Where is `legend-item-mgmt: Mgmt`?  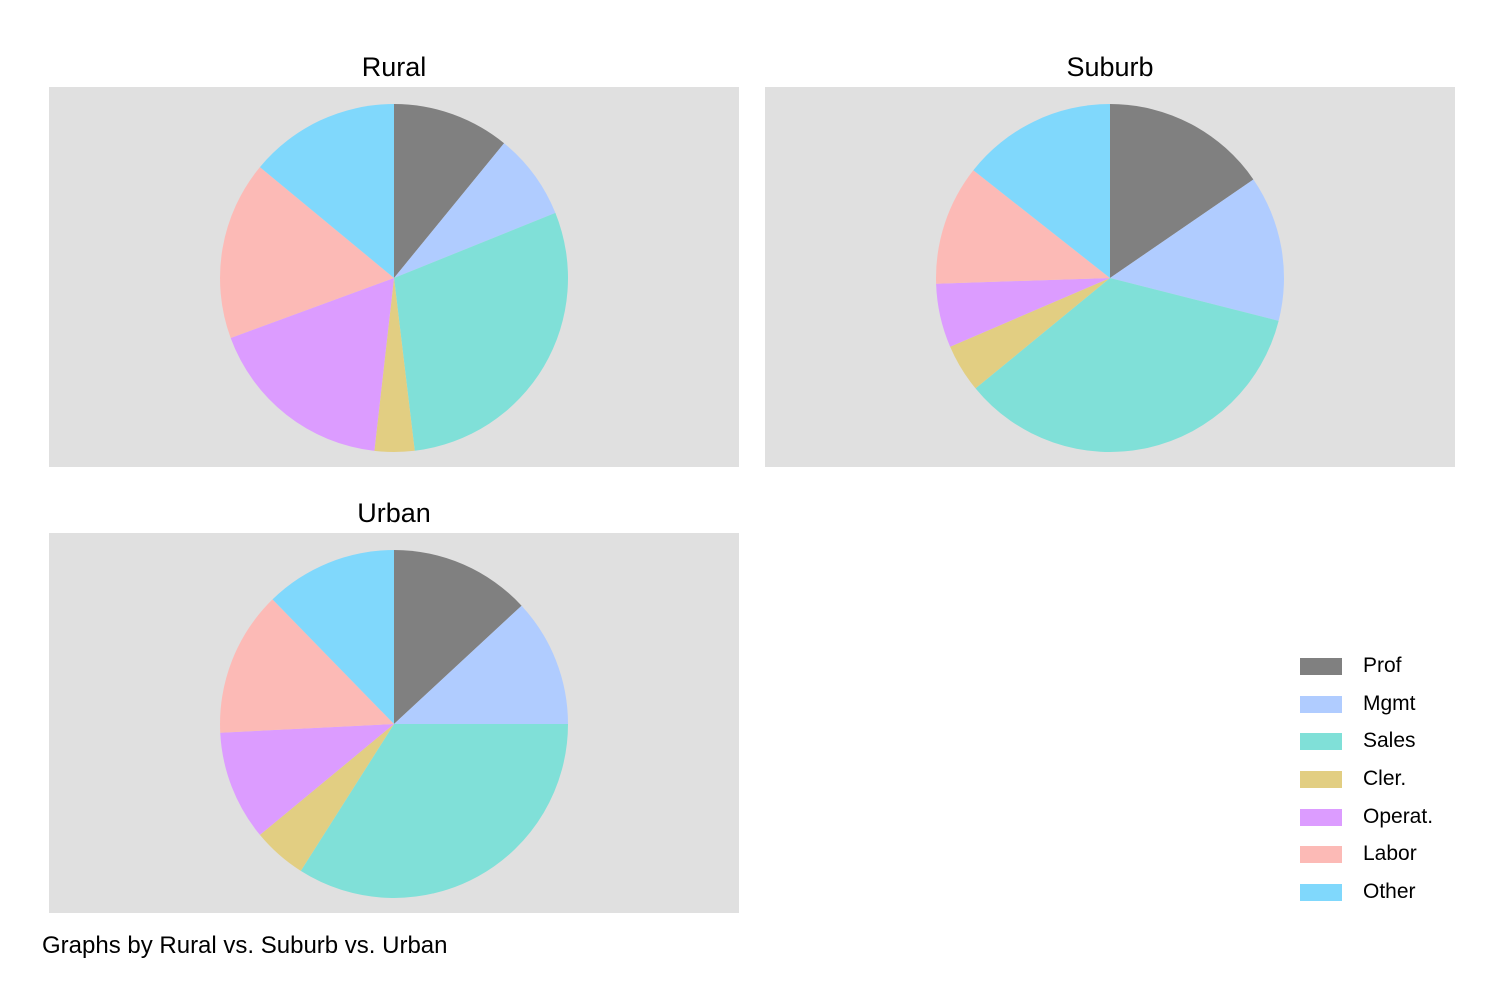
legend-item-mgmt: Mgmt is located at coordinates (1395, 707).